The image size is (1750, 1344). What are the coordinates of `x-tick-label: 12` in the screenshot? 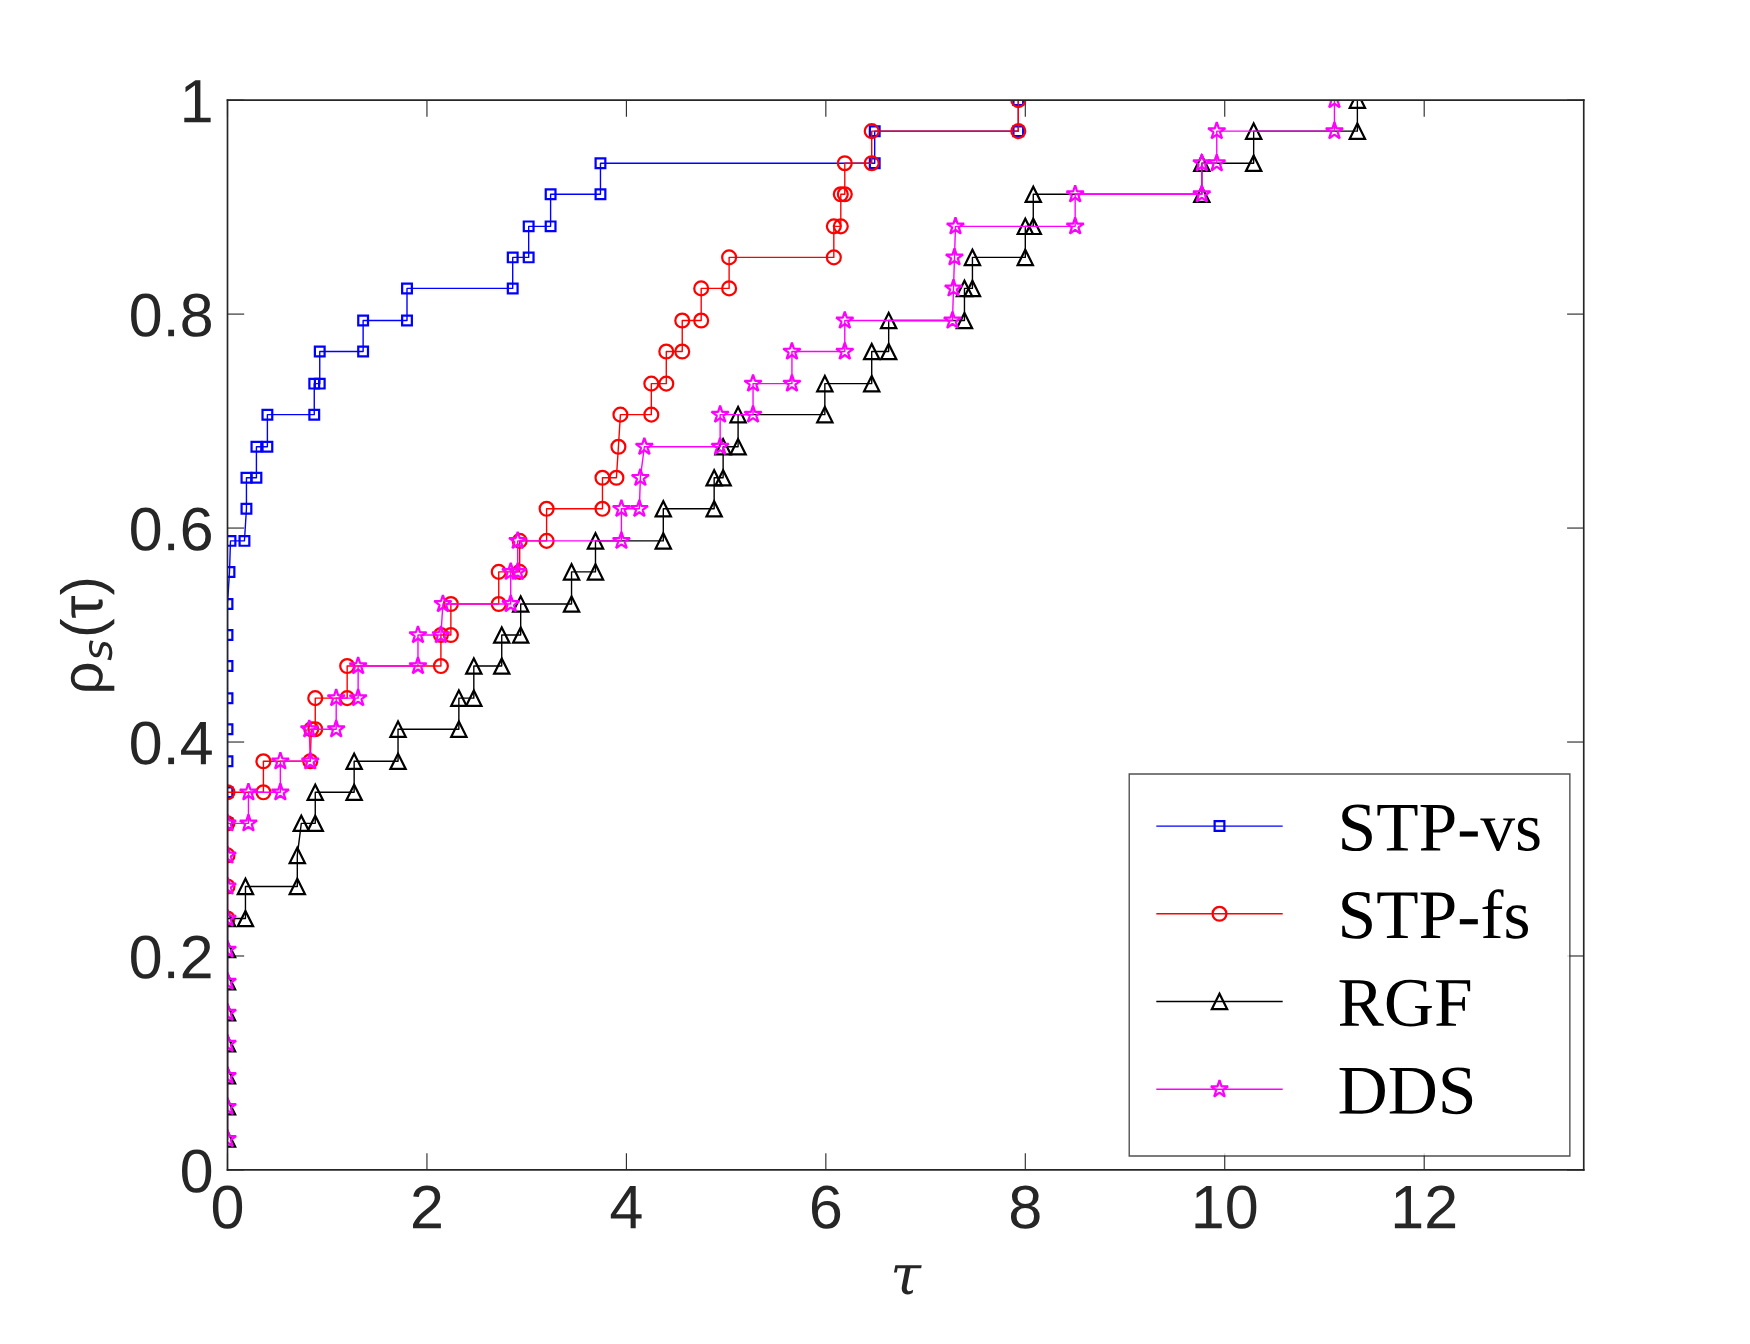 It's located at (1425, 1207).